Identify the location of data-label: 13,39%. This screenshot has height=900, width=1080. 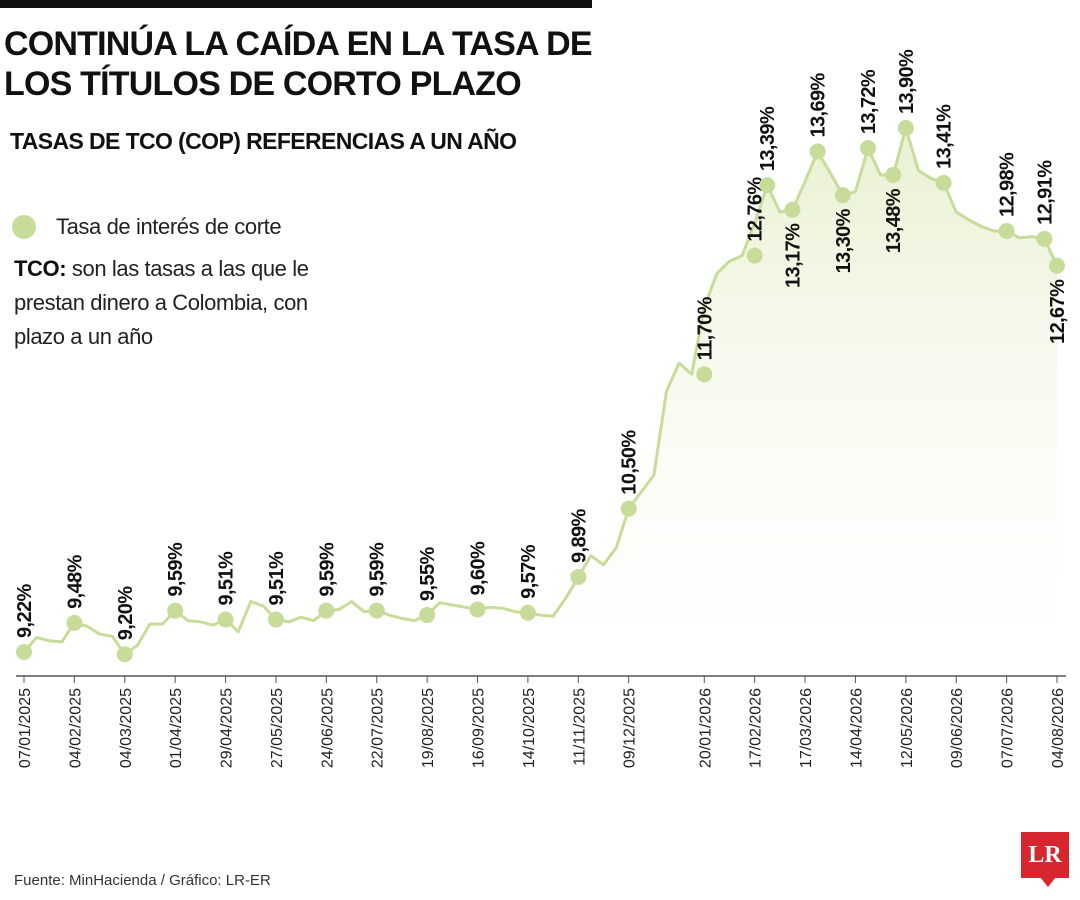
(768, 138).